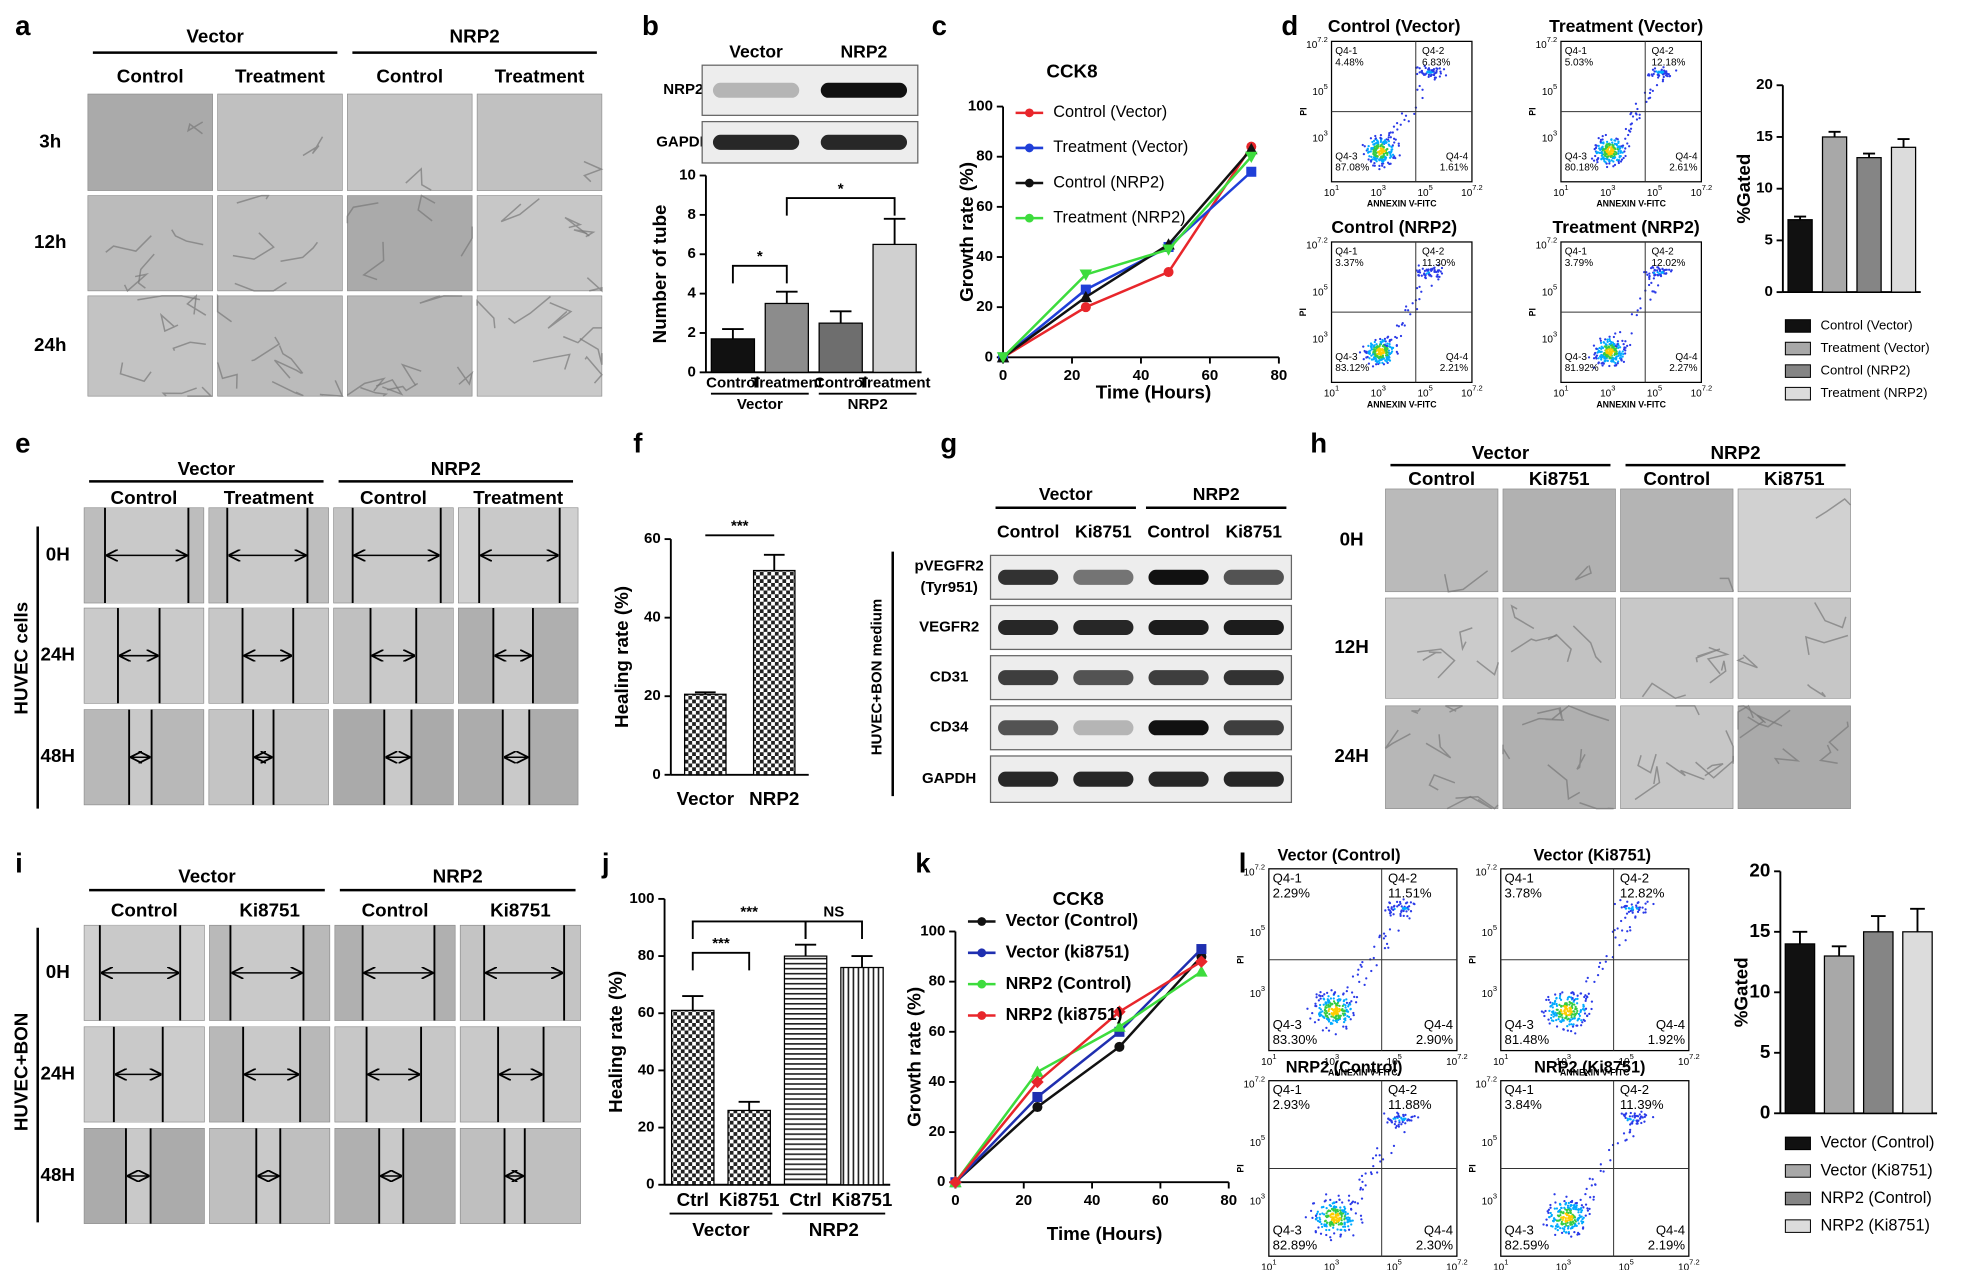 Image resolution: width=1966 pixels, height=1270 pixels. Describe the element at coordinates (1292, 1104) in the screenshot. I see `quadrant-value: 2.93%` at that location.